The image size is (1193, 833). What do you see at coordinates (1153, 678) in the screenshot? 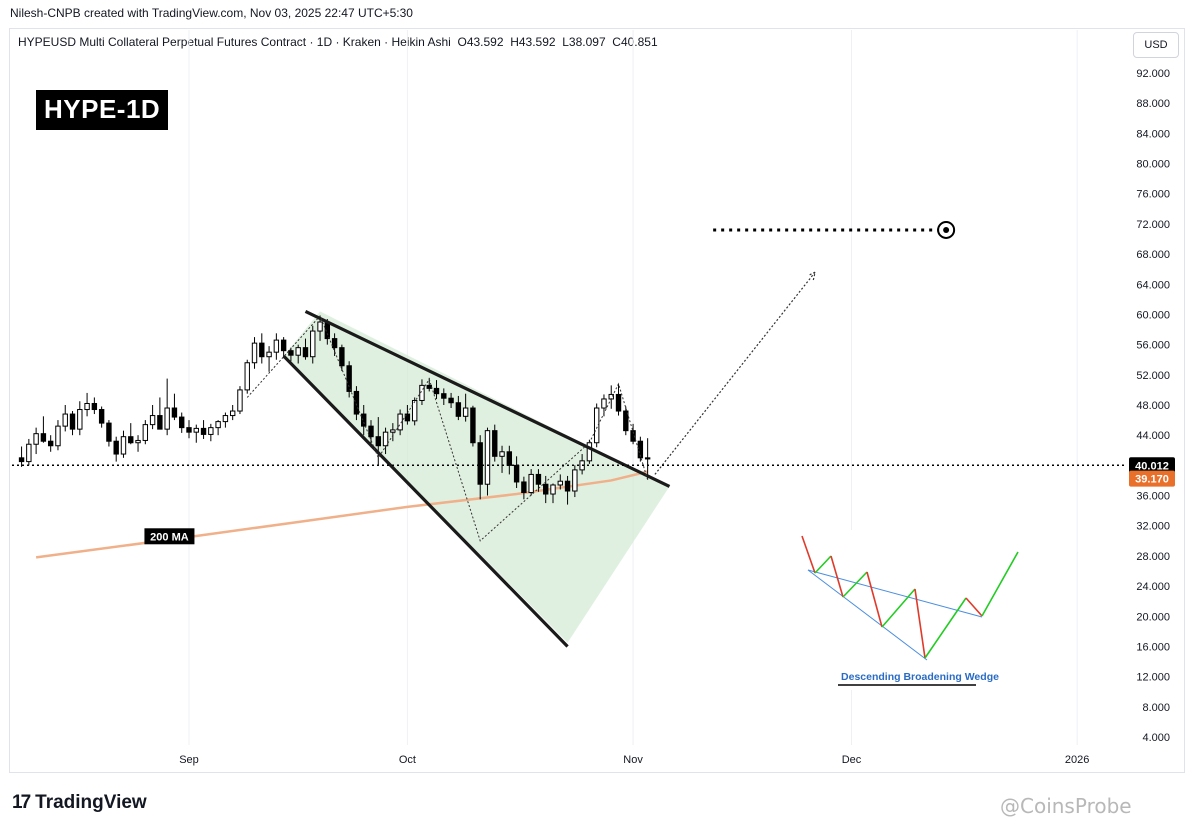
I see `y-tick-label: 12.000` at bounding box center [1153, 678].